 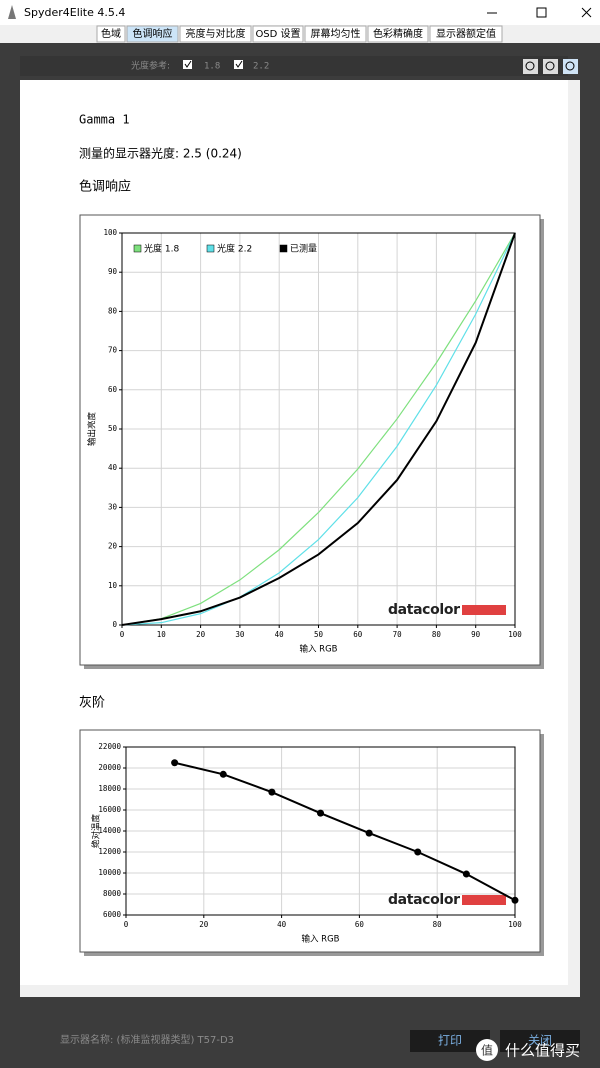 What do you see at coordinates (300, 12) in the screenshot?
I see `title-bar` at bounding box center [300, 12].